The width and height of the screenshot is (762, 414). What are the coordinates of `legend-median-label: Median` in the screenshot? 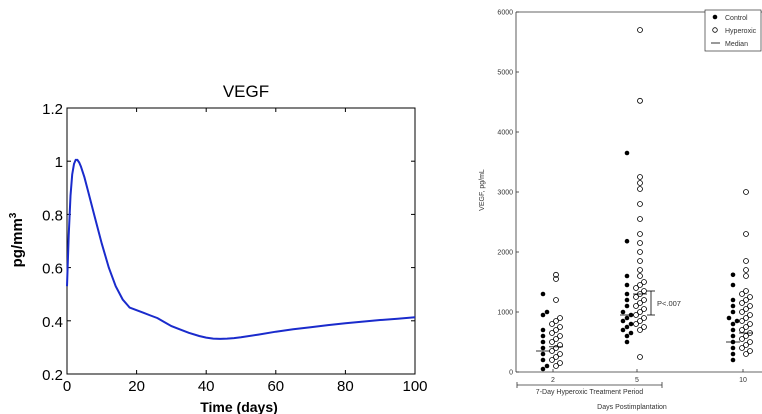 It's located at (736, 44).